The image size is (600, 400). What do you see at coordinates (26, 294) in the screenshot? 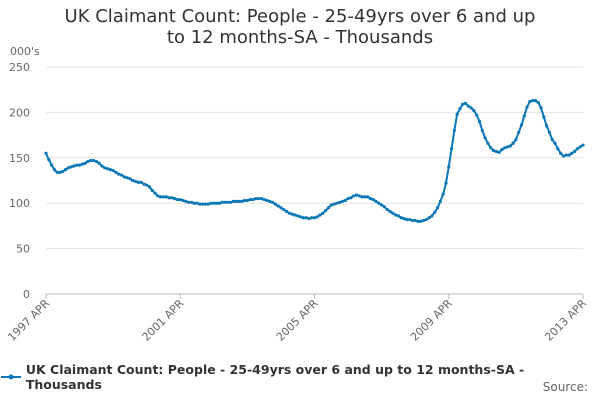
I see `y-tick-label: 0` at bounding box center [26, 294].